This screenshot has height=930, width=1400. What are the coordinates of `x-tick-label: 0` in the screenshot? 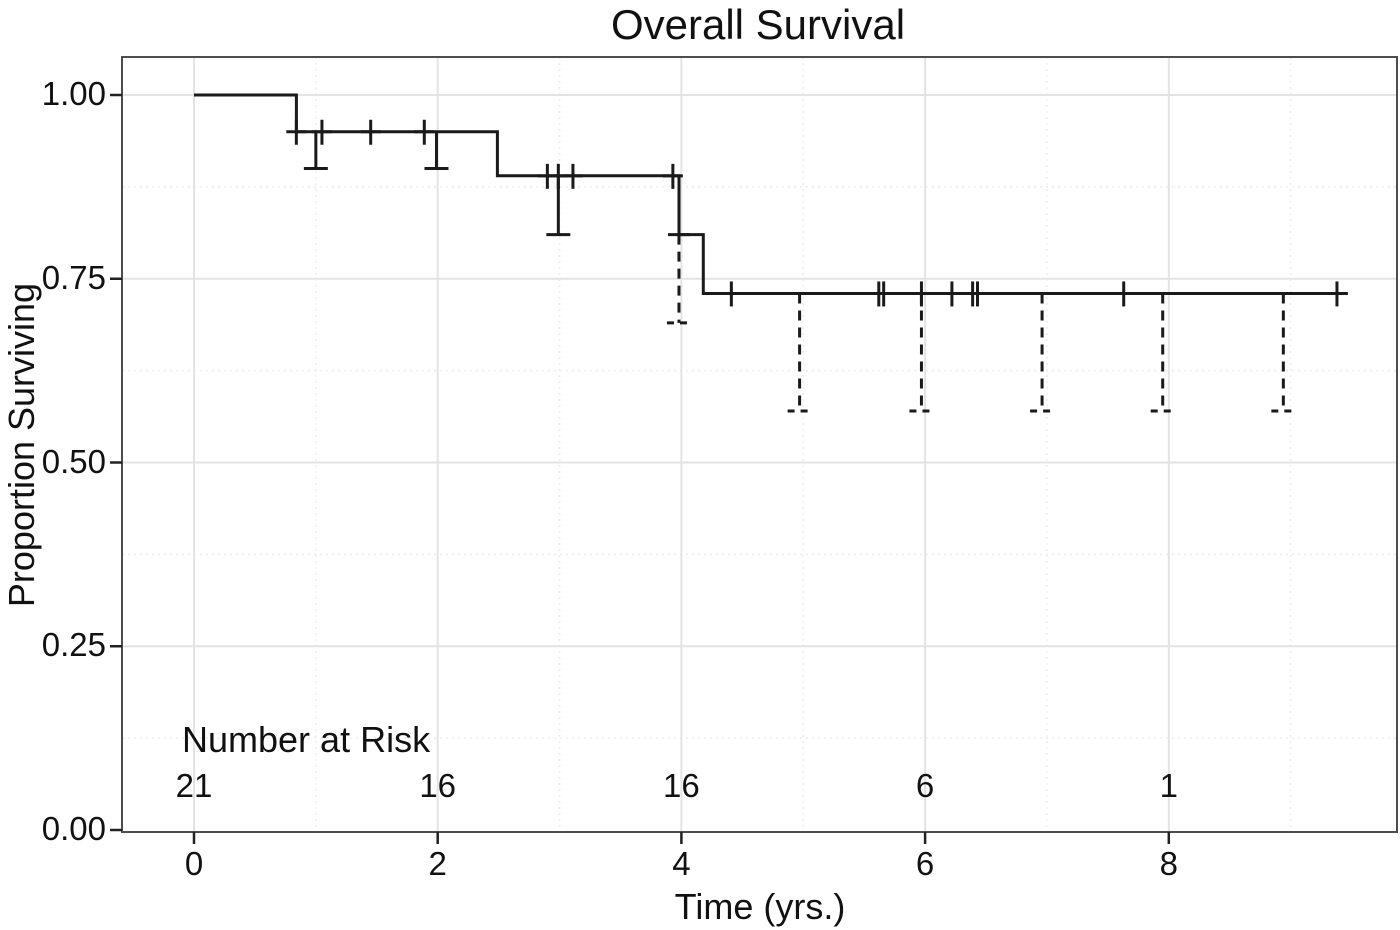 It's located at (194, 863).